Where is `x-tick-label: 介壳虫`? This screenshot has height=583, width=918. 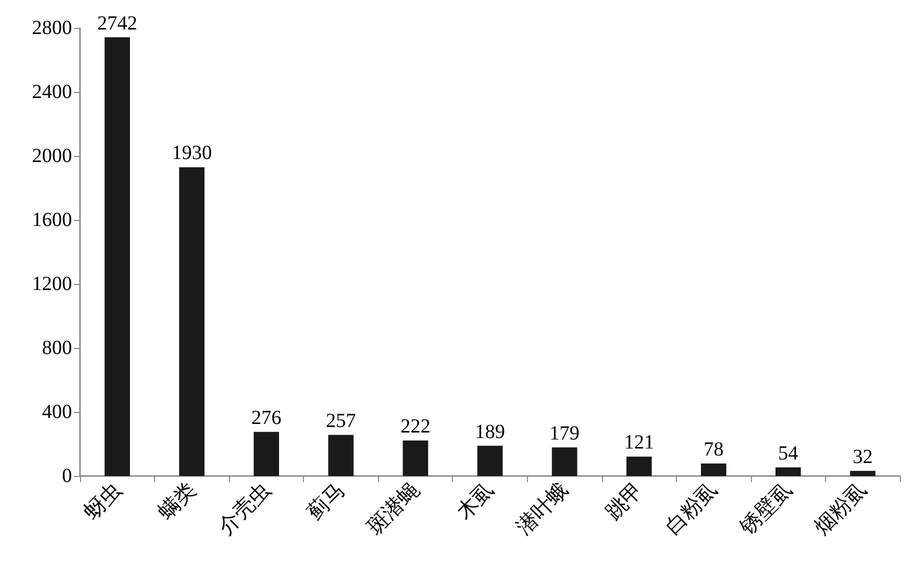 x-tick-label: 介壳虫 is located at coordinates (244, 509).